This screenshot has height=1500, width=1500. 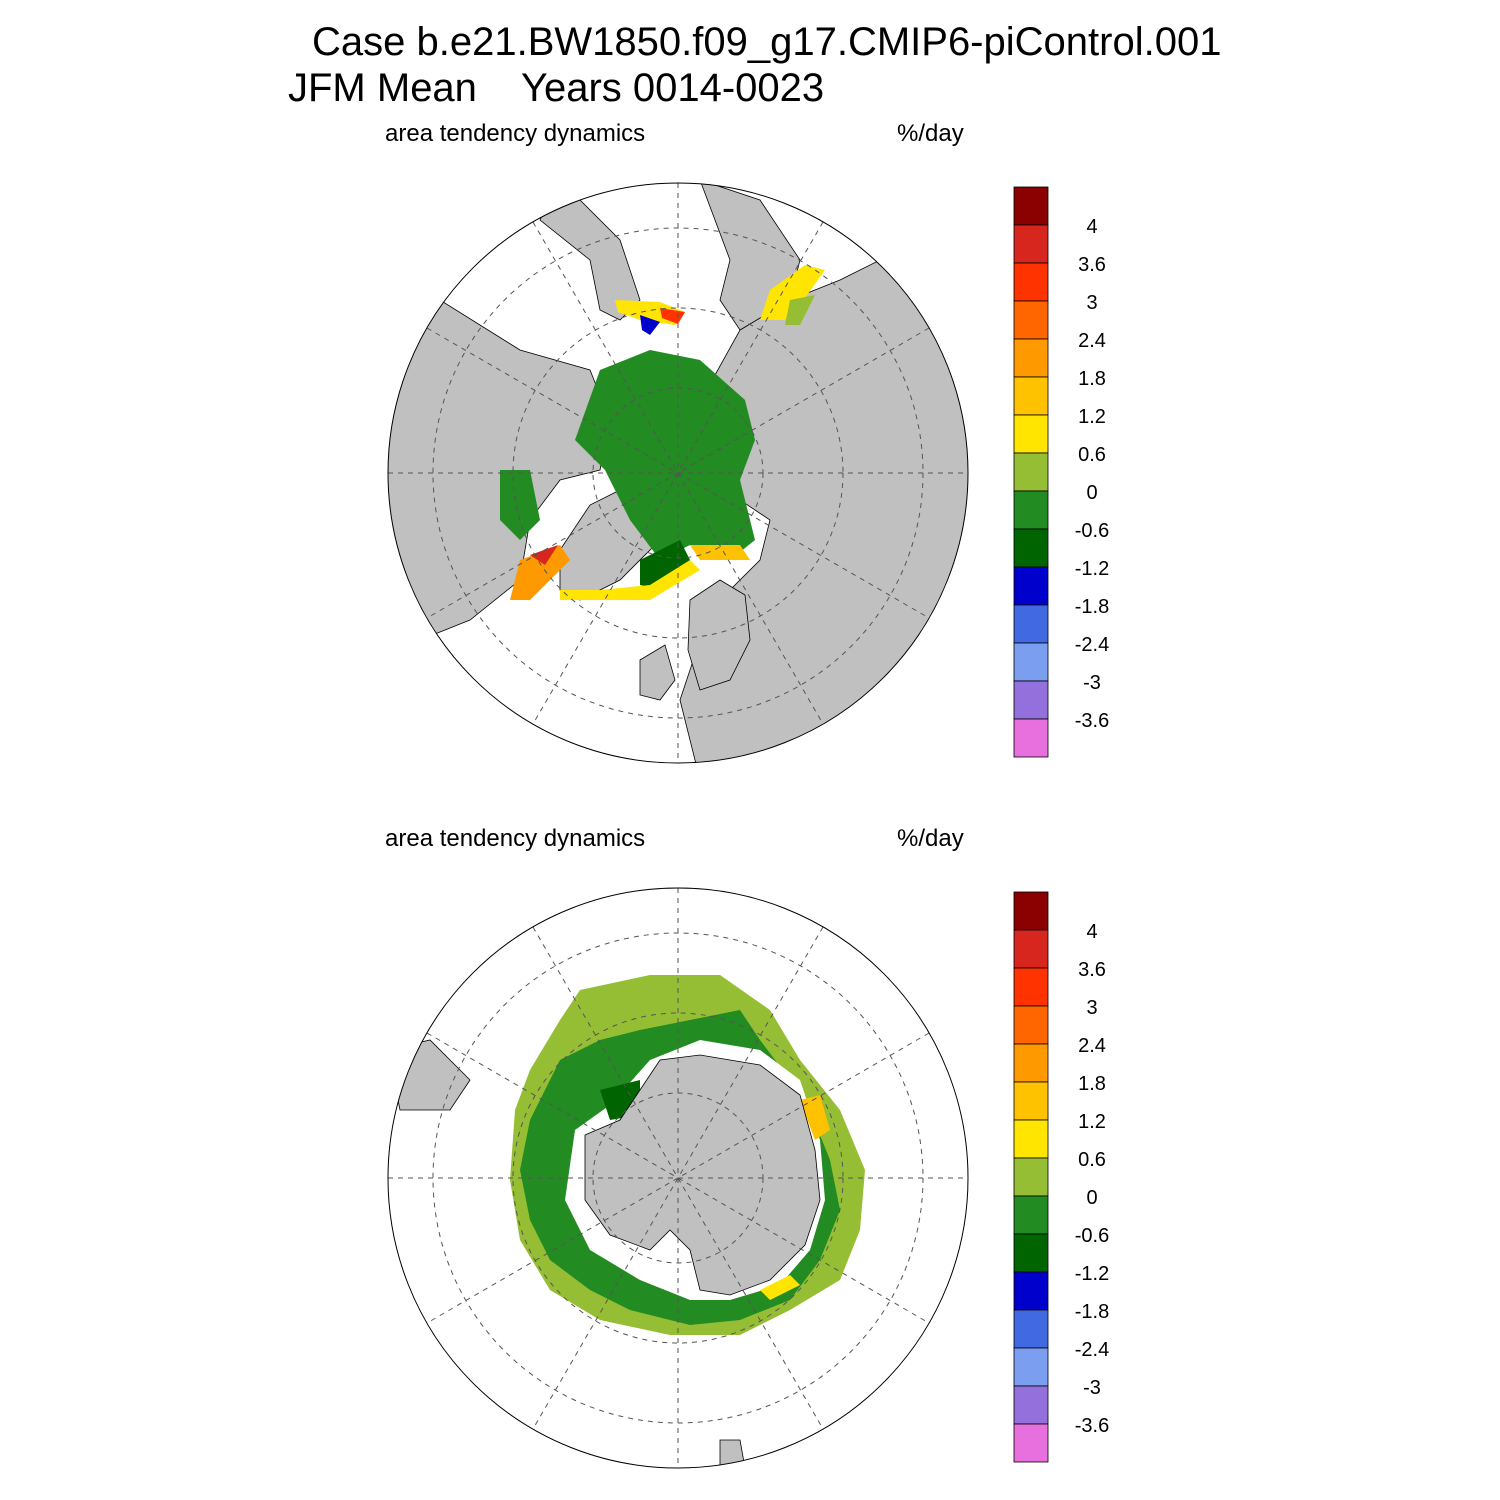 What do you see at coordinates (1092, 1046) in the screenshot?
I see `south-colorbar-tick-label: 2.4` at bounding box center [1092, 1046].